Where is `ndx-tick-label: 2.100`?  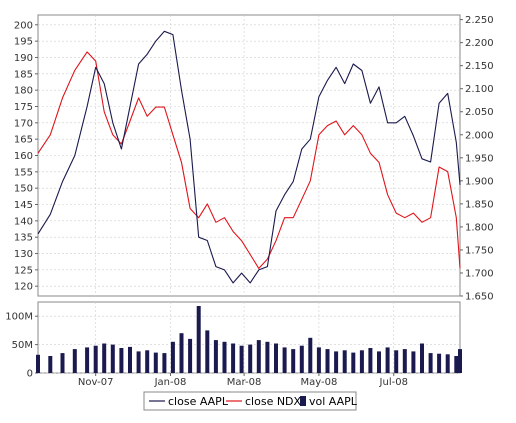 ndx-tick-label: 2.100 is located at coordinates (479, 89).